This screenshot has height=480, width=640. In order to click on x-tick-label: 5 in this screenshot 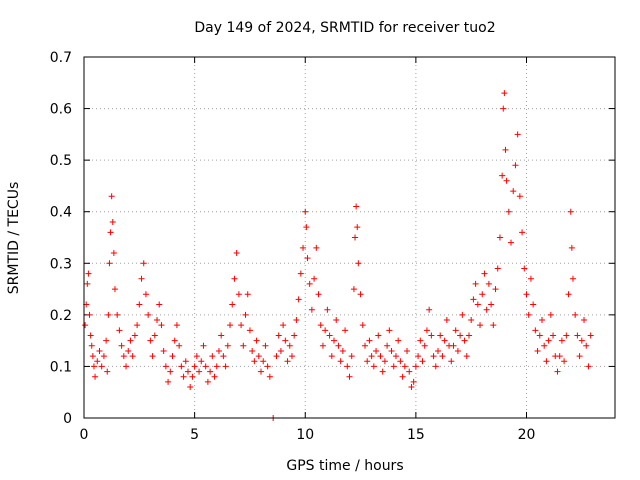, I will do `click(194, 435)`.